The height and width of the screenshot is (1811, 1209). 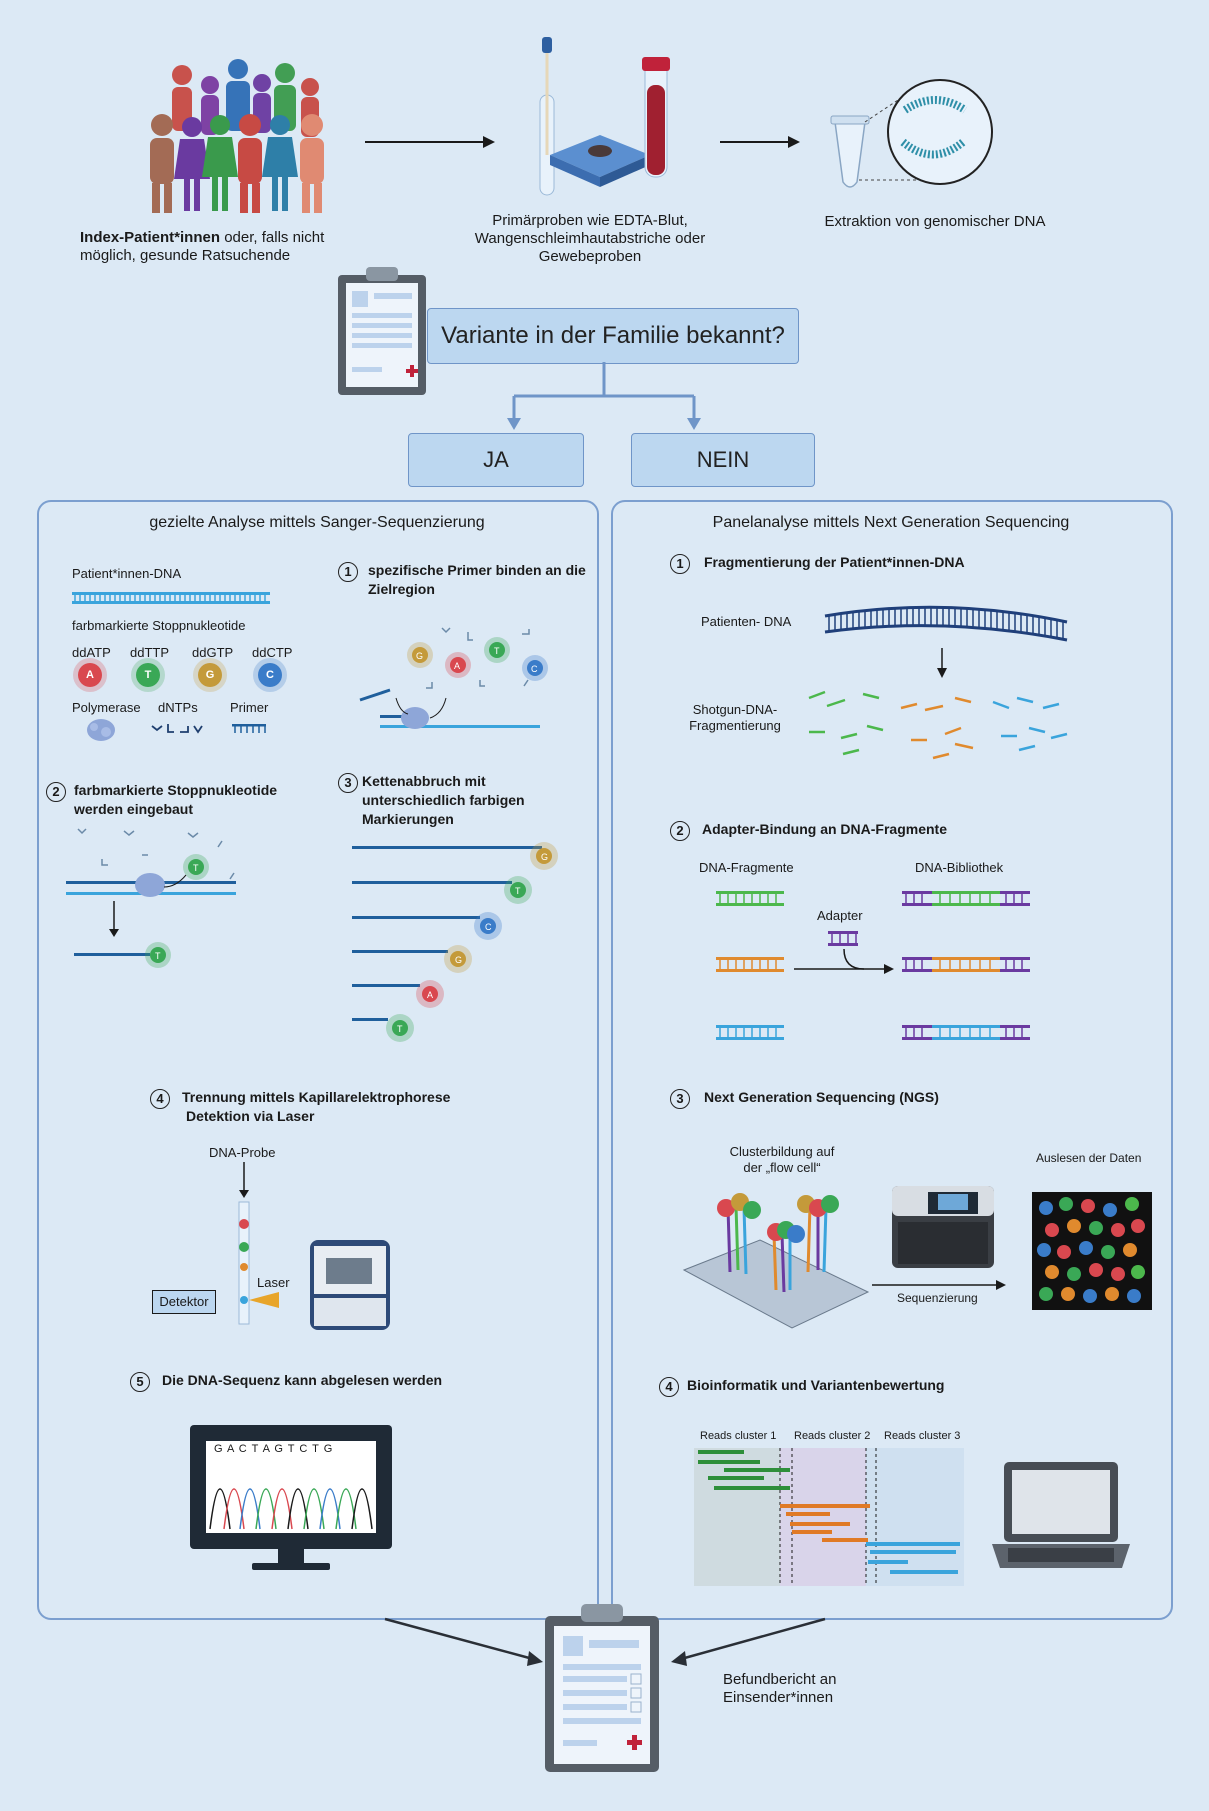 What do you see at coordinates (943, 1227) in the screenshot?
I see `sequencer-icon` at bounding box center [943, 1227].